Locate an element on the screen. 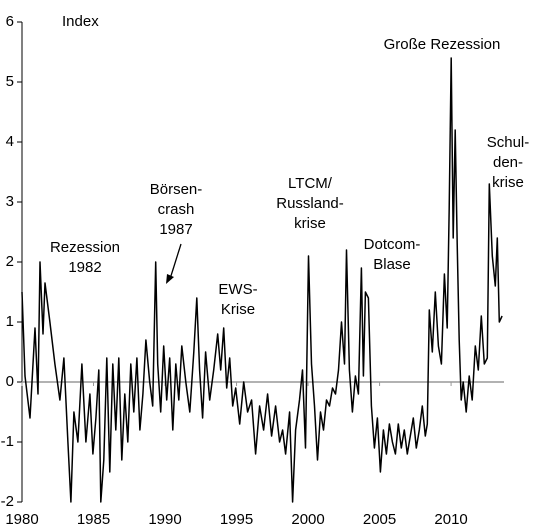  annotation: 1982 is located at coordinates (84, 267).